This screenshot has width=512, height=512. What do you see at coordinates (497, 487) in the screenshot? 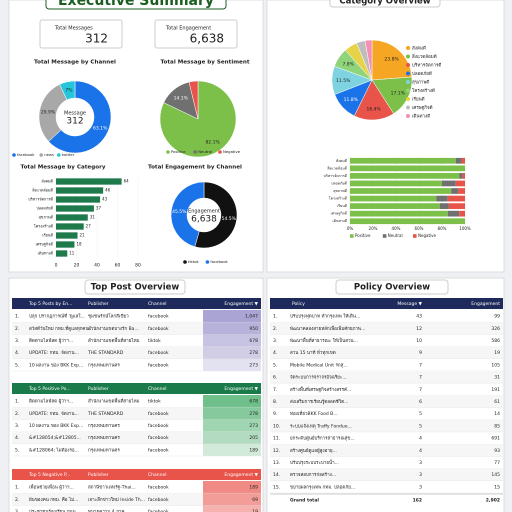
I see `table-cell: 15` at bounding box center [497, 487].